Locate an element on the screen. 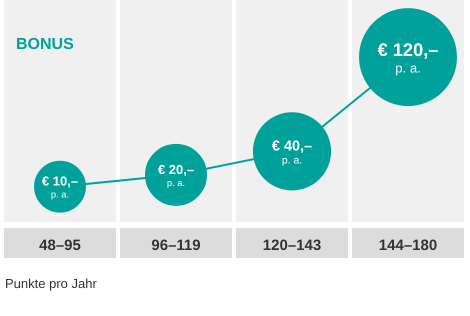 The height and width of the screenshot is (316, 470). chart-title: BONUS is located at coordinates (45, 45).